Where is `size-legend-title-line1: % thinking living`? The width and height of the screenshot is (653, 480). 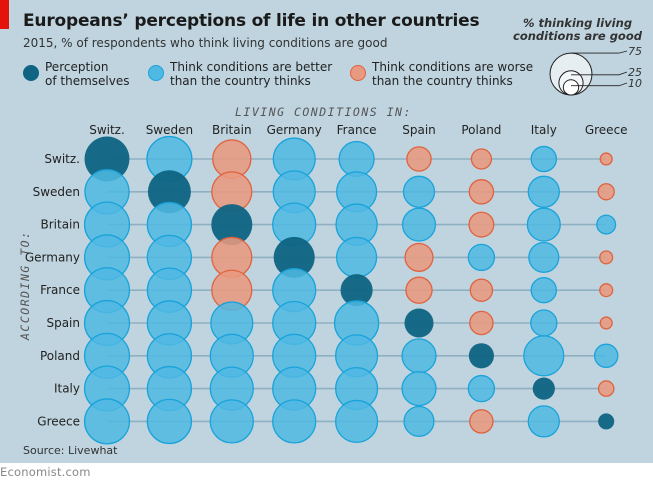
size-legend-title-line1: % thinking living is located at coordinates (577, 23).